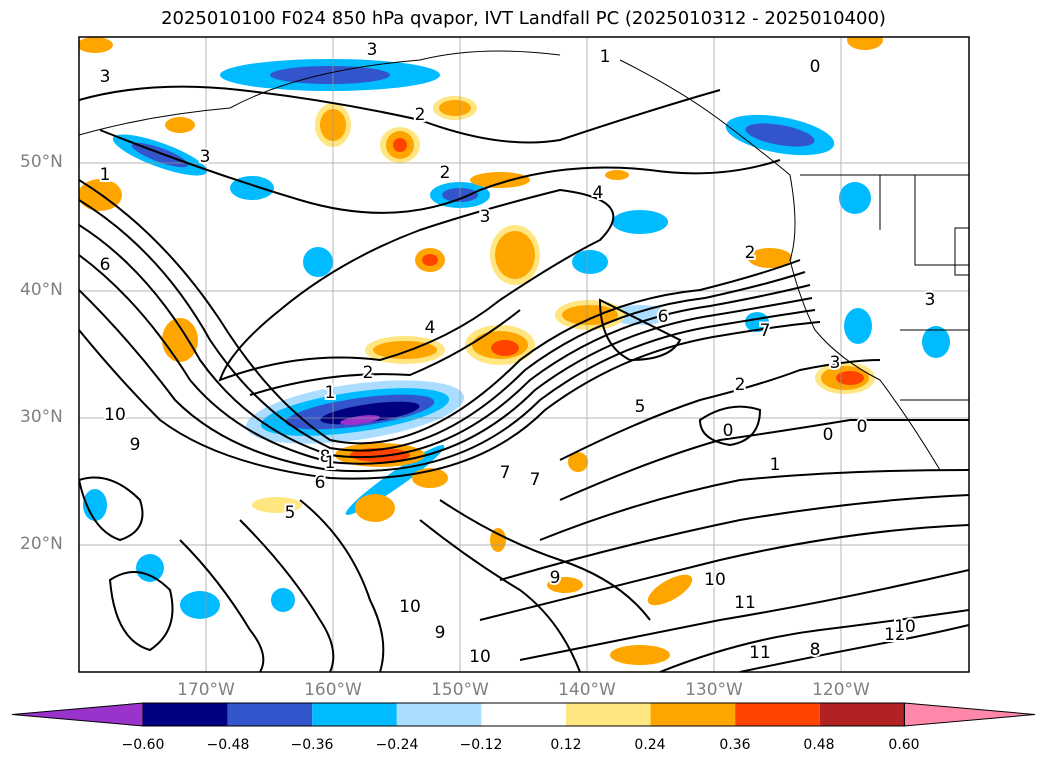 This screenshot has width=1047, height=765. I want to click on colorbar-extend-low, so click(77, 714).